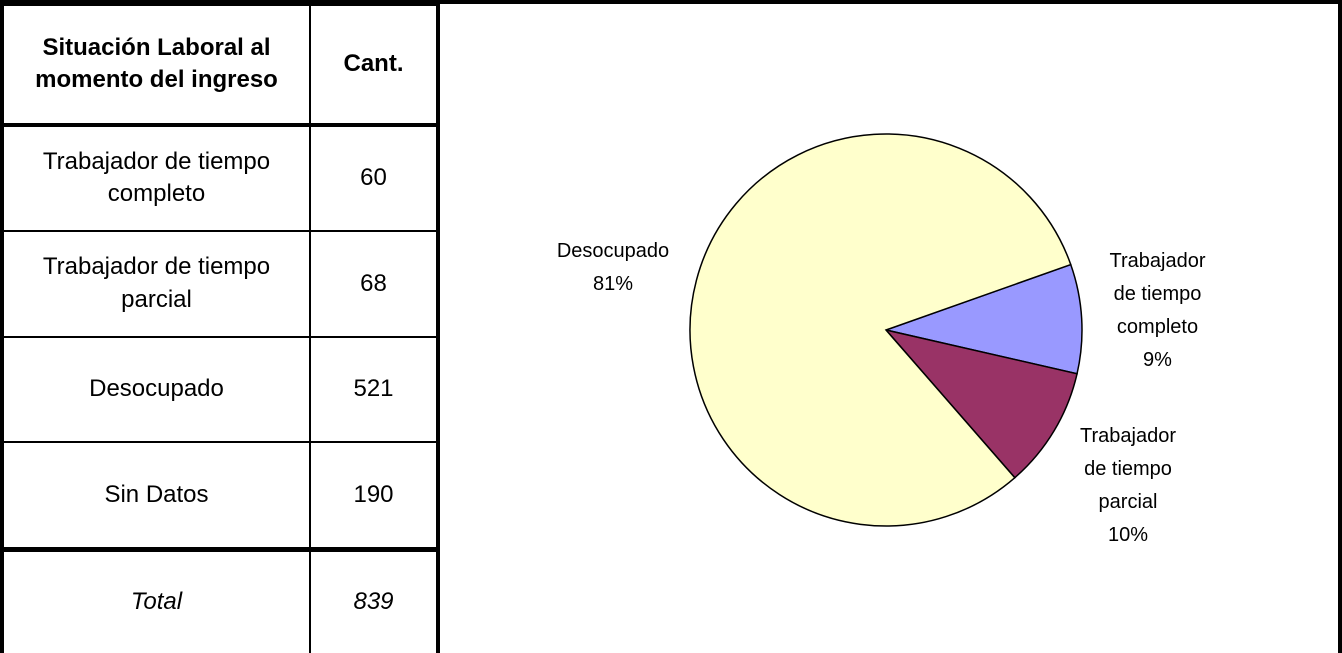 This screenshot has height=653, width=1342. What do you see at coordinates (1128, 535) in the screenshot?
I see `slice-value-label: 10%` at bounding box center [1128, 535].